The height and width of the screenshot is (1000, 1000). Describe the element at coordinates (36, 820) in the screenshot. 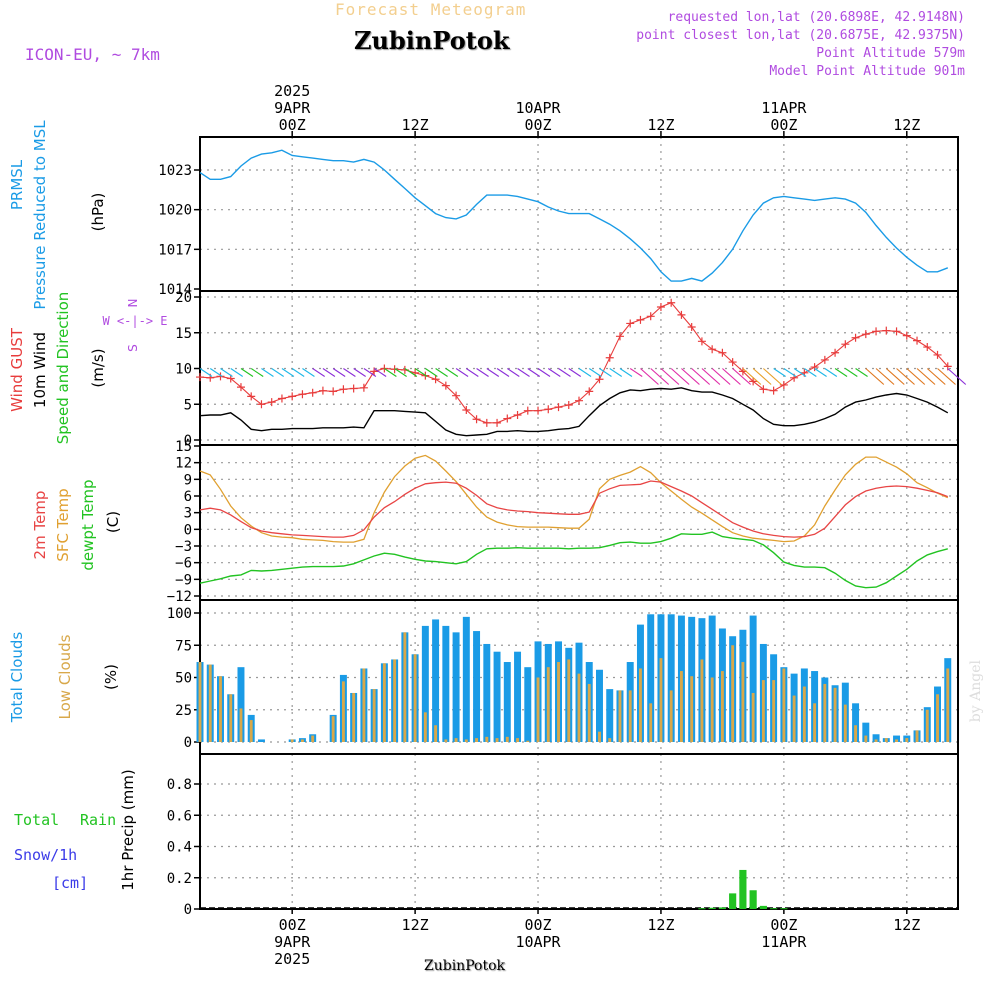

I see `precip-total-label: Total` at that location.